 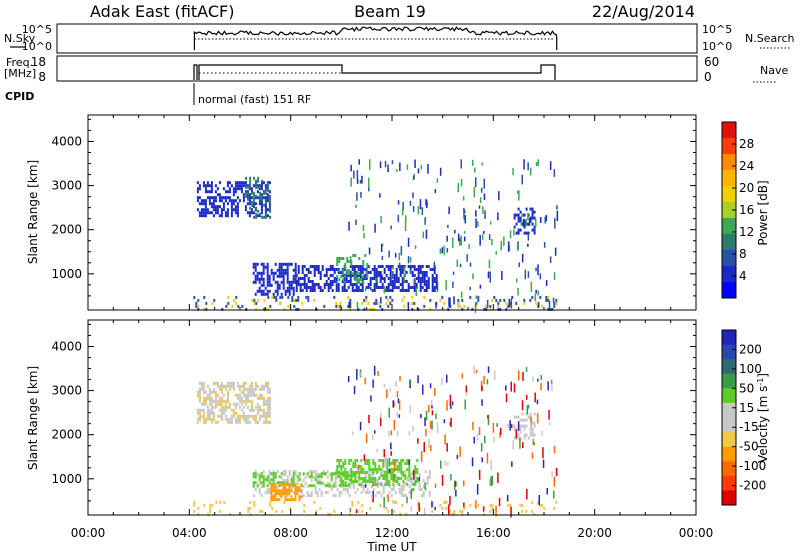 I want to click on xtick-label: 08:00, so click(x=290, y=533).